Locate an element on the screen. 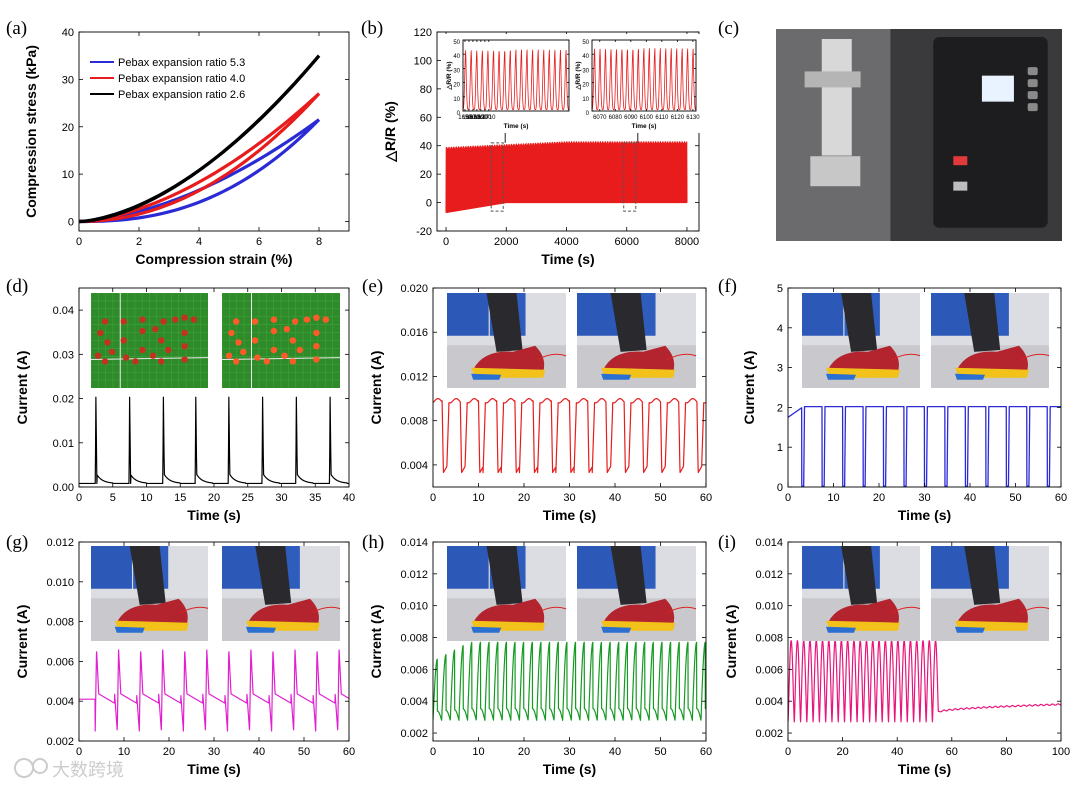 This screenshot has width=1080, height=789. x-tick-label: 6100 is located at coordinates (647, 118).